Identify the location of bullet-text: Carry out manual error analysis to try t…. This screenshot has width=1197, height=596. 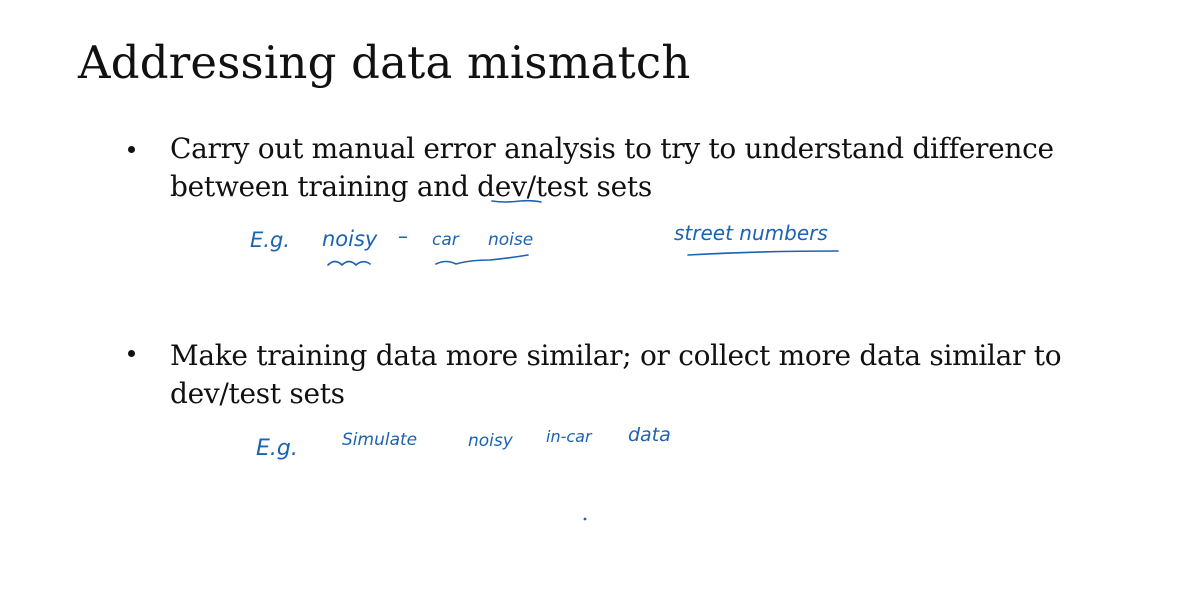
(612, 168).